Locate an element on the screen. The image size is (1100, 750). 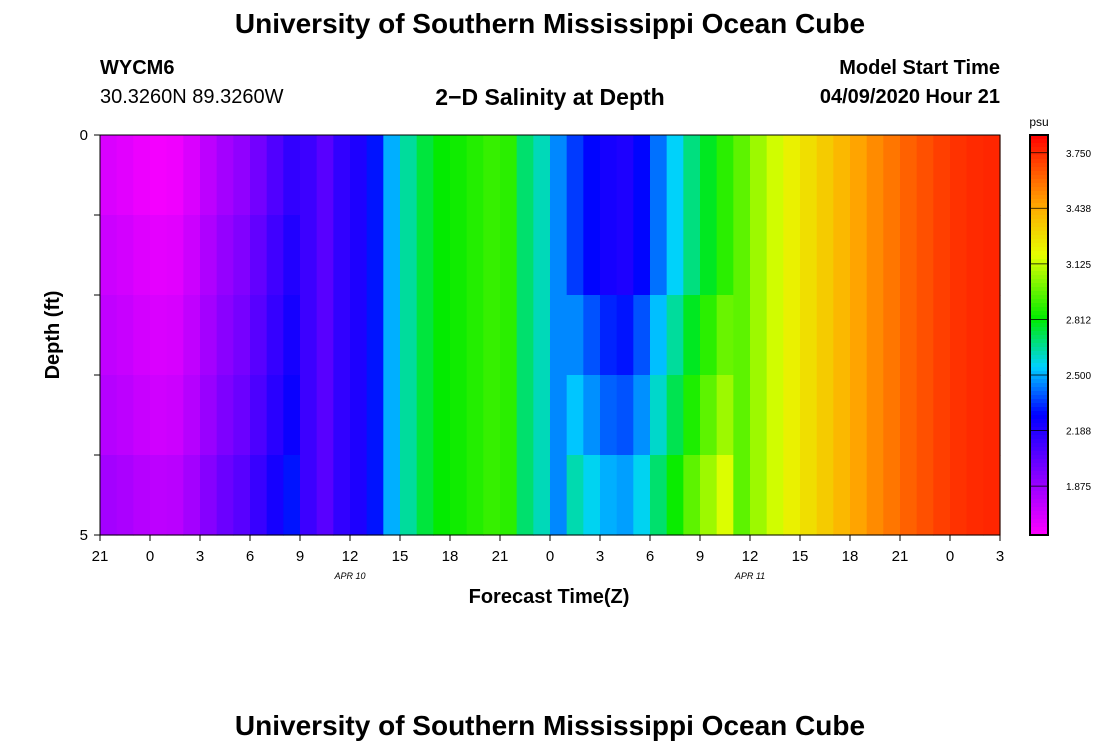
chart-subtitle: 2−D Salinity at Depth is located at coordinates (550, 97).